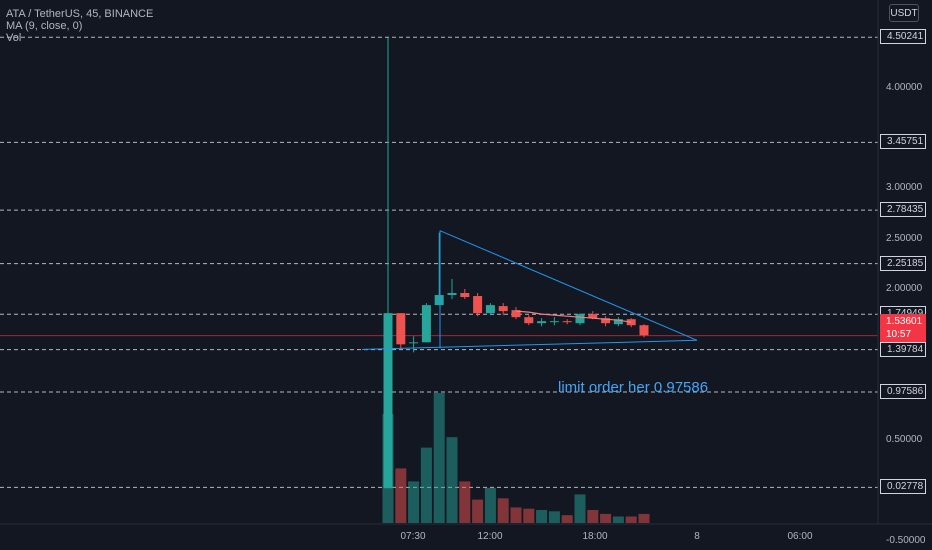 The width and height of the screenshot is (932, 550). What do you see at coordinates (904, 439) in the screenshot?
I see `y-tick-label: 0.50000` at bounding box center [904, 439].